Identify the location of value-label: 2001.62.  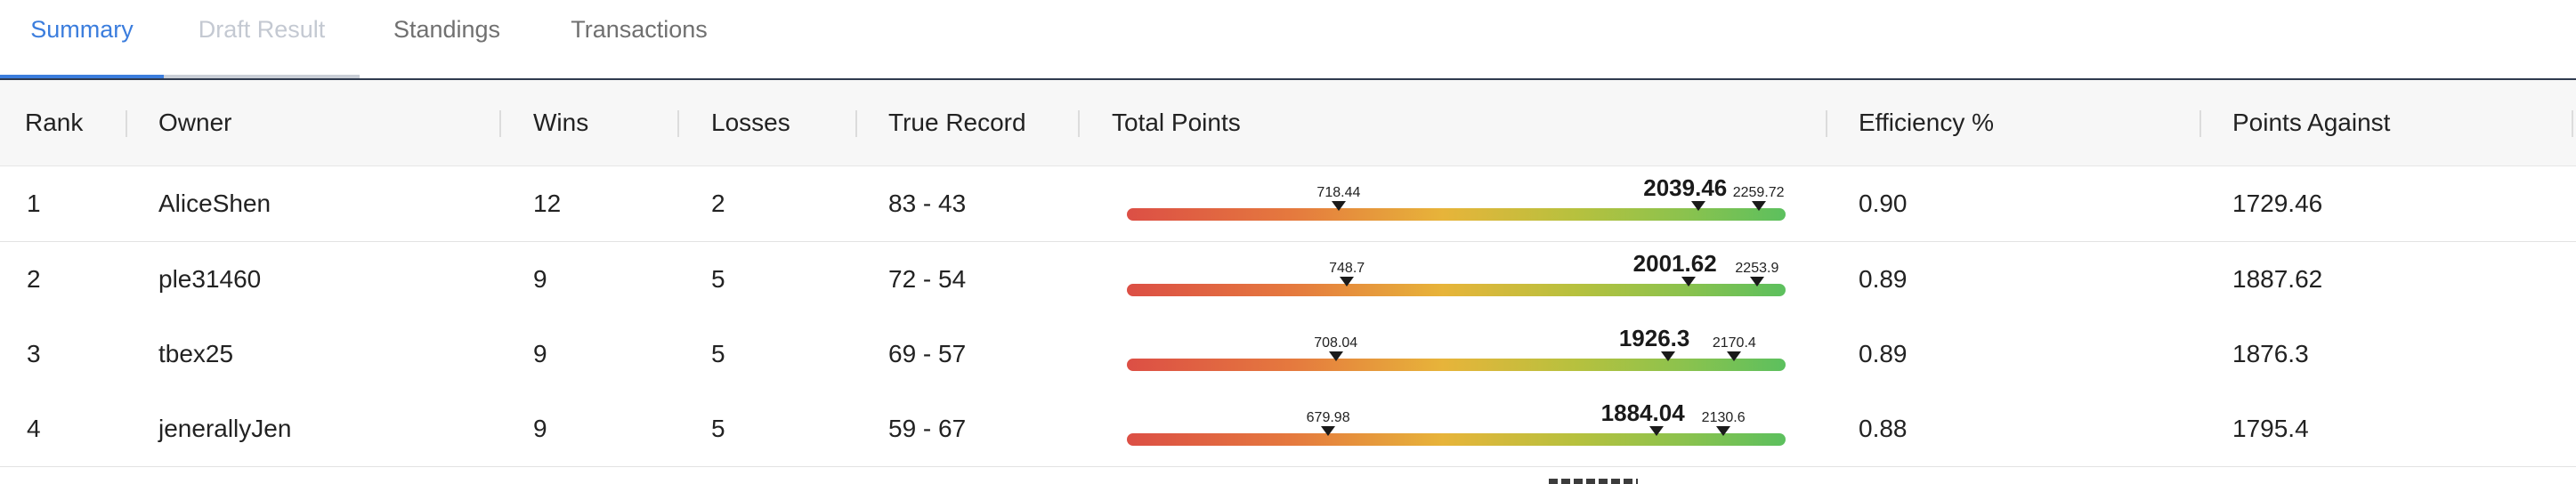
(1675, 263).